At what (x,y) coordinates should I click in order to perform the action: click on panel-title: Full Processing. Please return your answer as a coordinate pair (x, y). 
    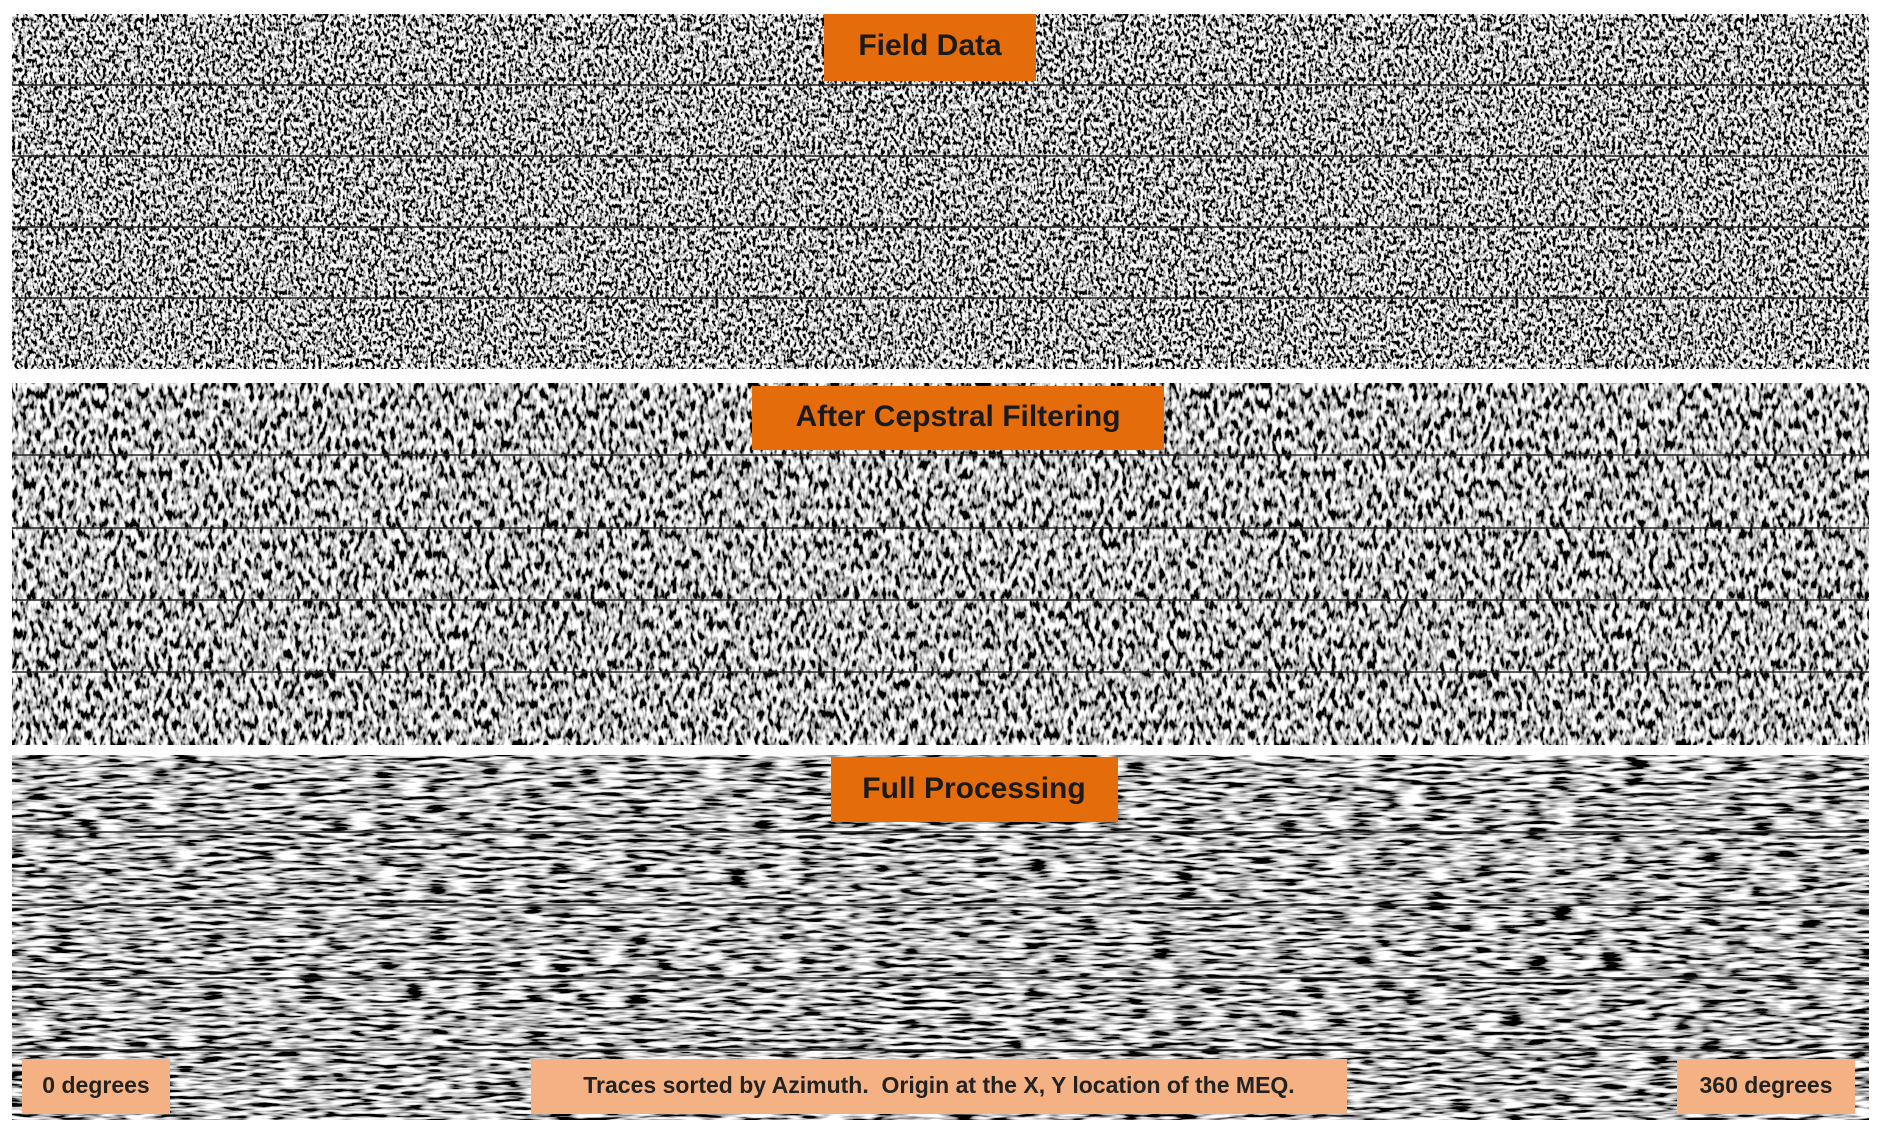
    Looking at the image, I should click on (973, 788).